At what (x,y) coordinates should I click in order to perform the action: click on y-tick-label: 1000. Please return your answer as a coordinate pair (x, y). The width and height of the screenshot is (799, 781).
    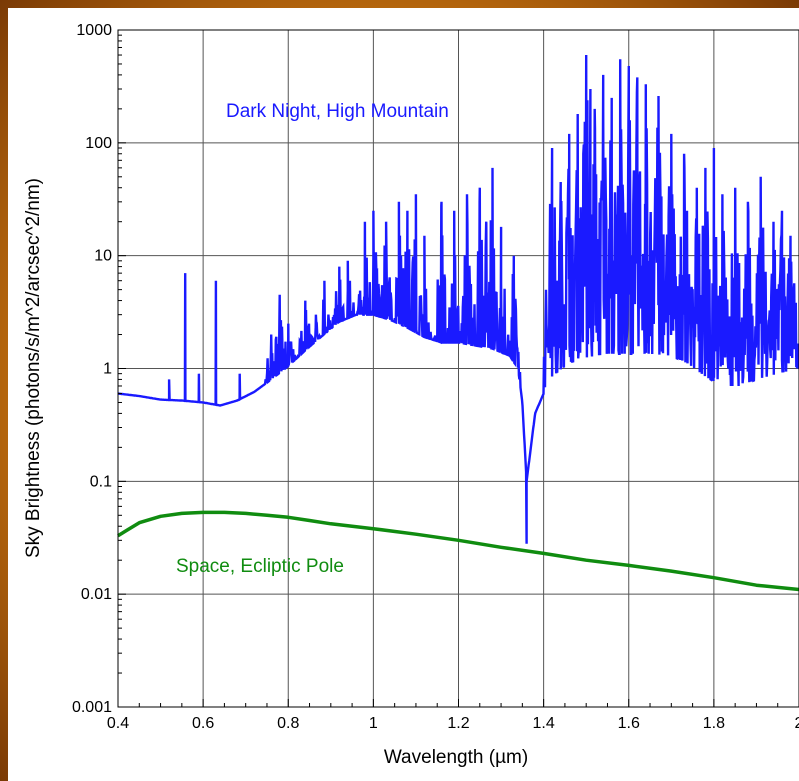
    Looking at the image, I should click on (94, 30).